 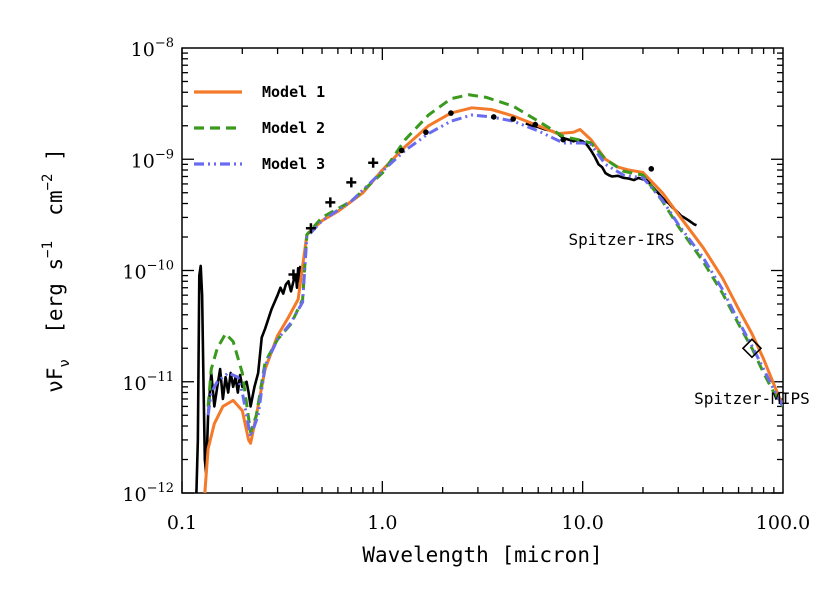 I want to click on x-tick-label: 1.0, so click(x=382, y=523).